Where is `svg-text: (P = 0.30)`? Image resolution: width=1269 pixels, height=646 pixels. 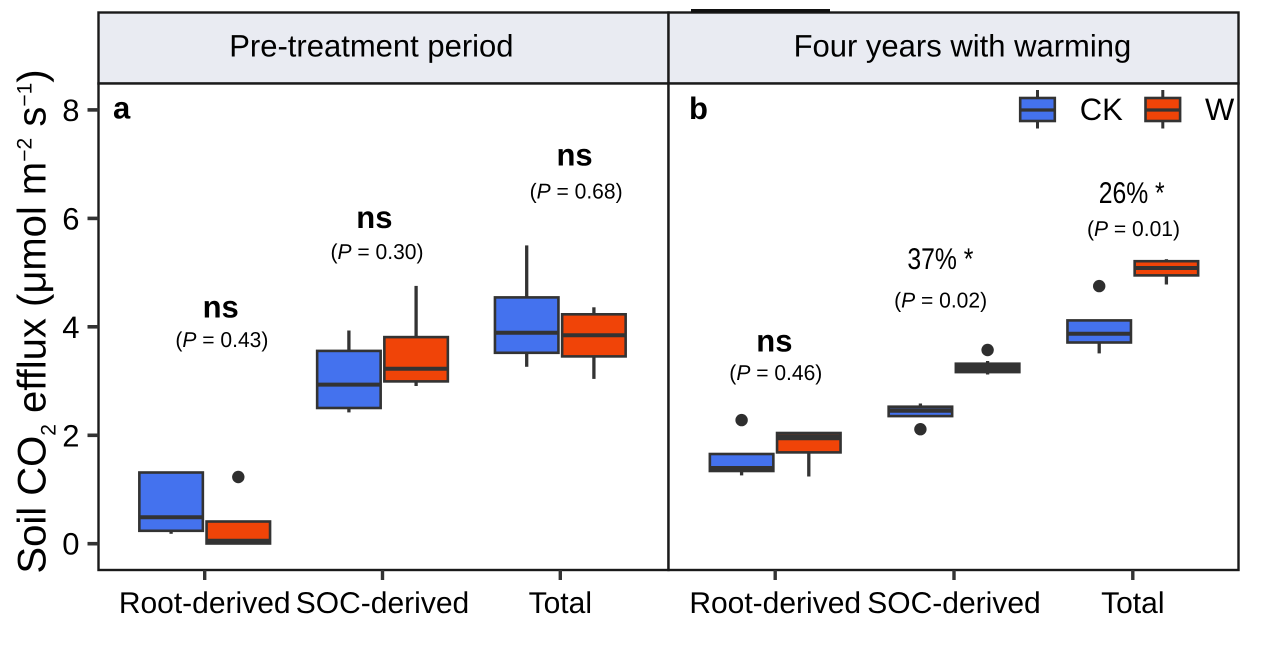 svg-text: (P = 0.30) is located at coordinates (377, 252).